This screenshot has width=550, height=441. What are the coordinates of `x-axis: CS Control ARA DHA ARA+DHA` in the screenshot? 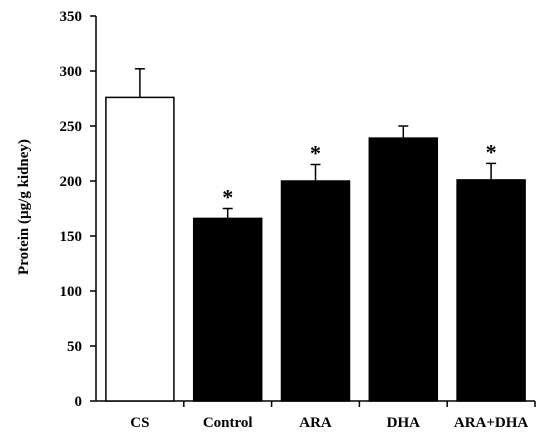 It's located at (316, 415).